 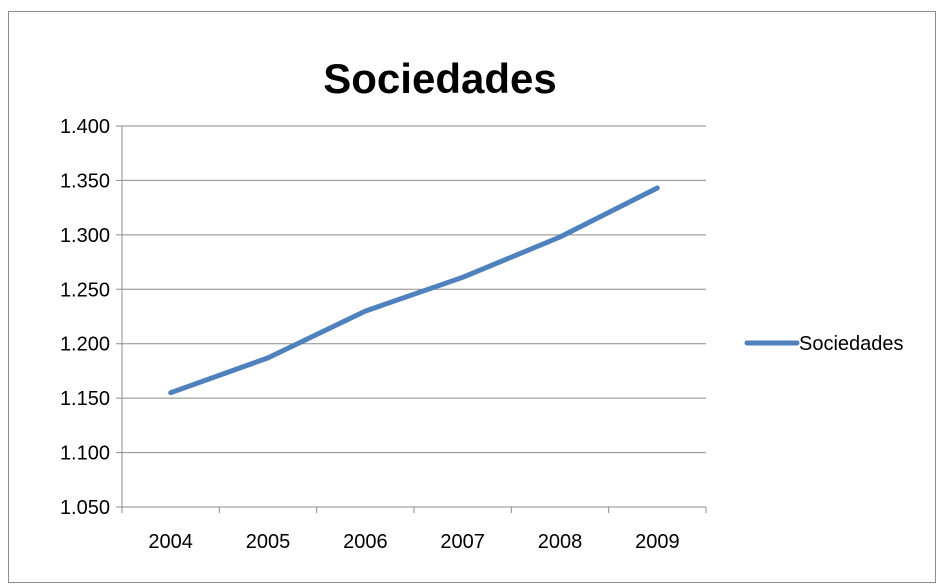 I want to click on y-tick-label: 1.100, so click(x=85, y=454).